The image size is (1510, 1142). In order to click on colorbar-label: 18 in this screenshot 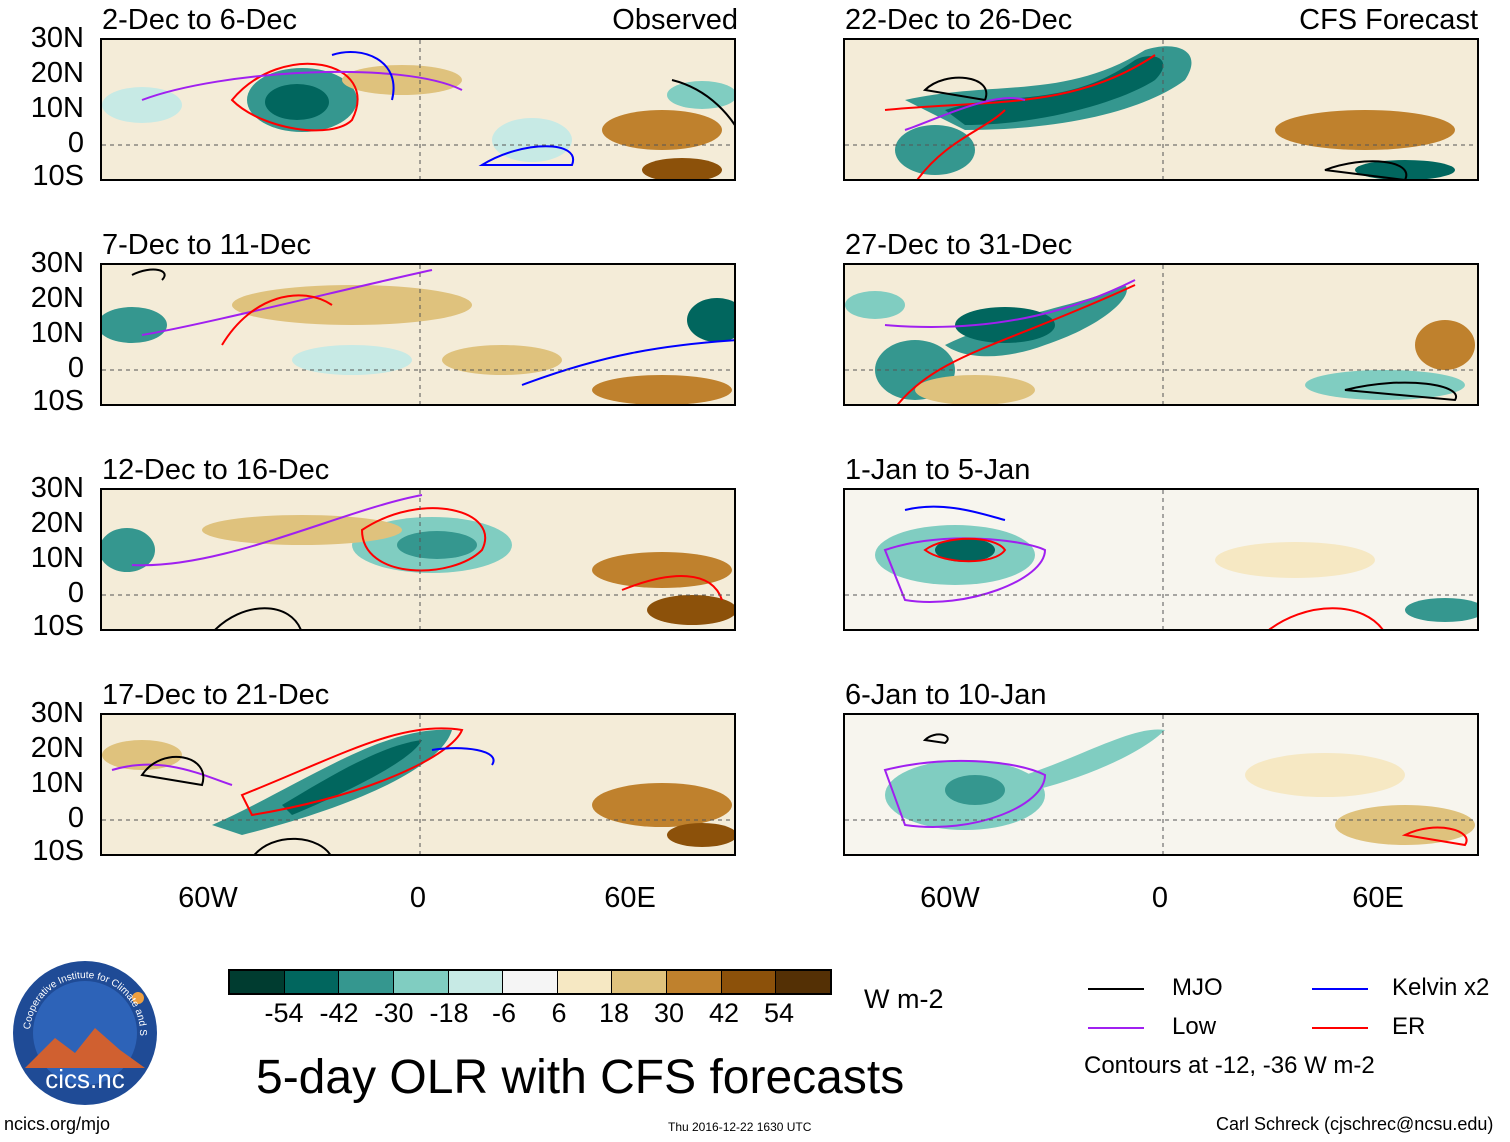, I will do `click(614, 1013)`.